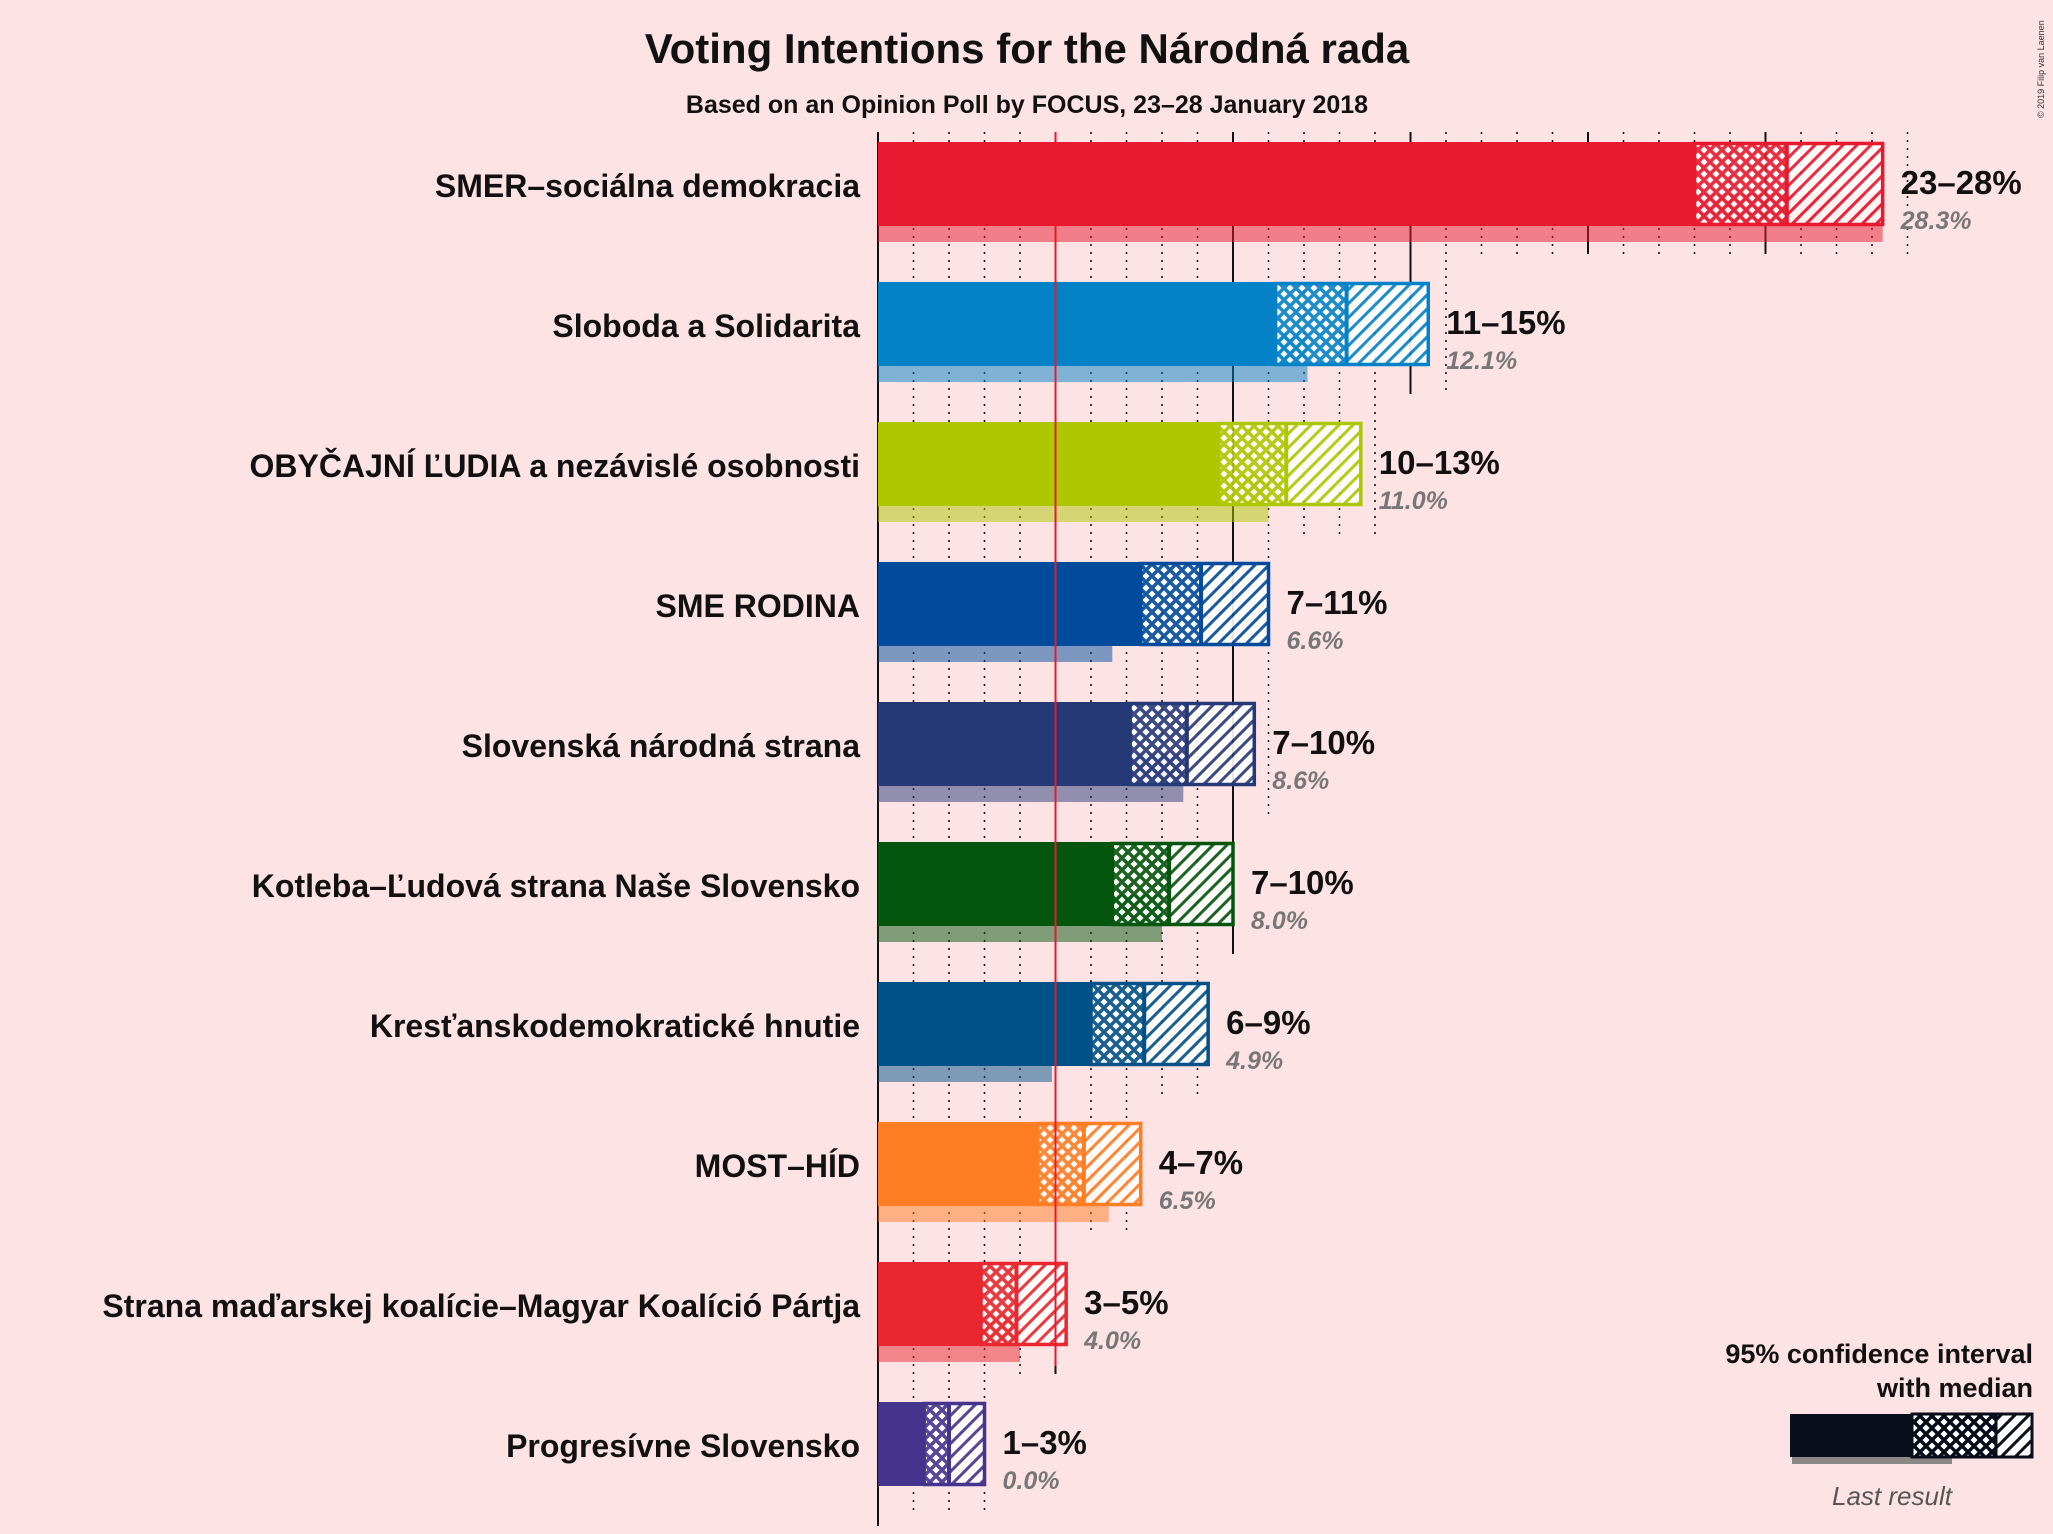  I want to click on copyright-notice: © 2019 Filip van Laenen, so click(2041, 69).